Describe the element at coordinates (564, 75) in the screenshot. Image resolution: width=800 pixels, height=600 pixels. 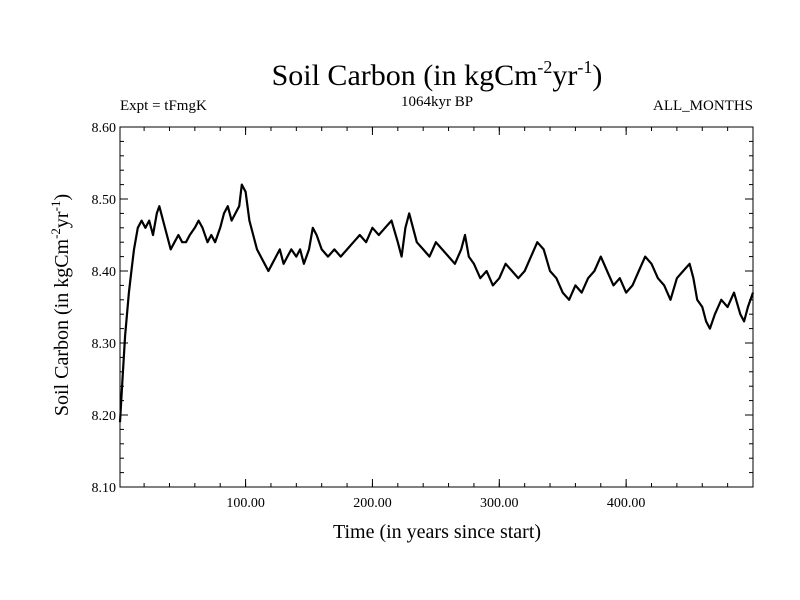
I see `chart-title-mid: yr` at that location.